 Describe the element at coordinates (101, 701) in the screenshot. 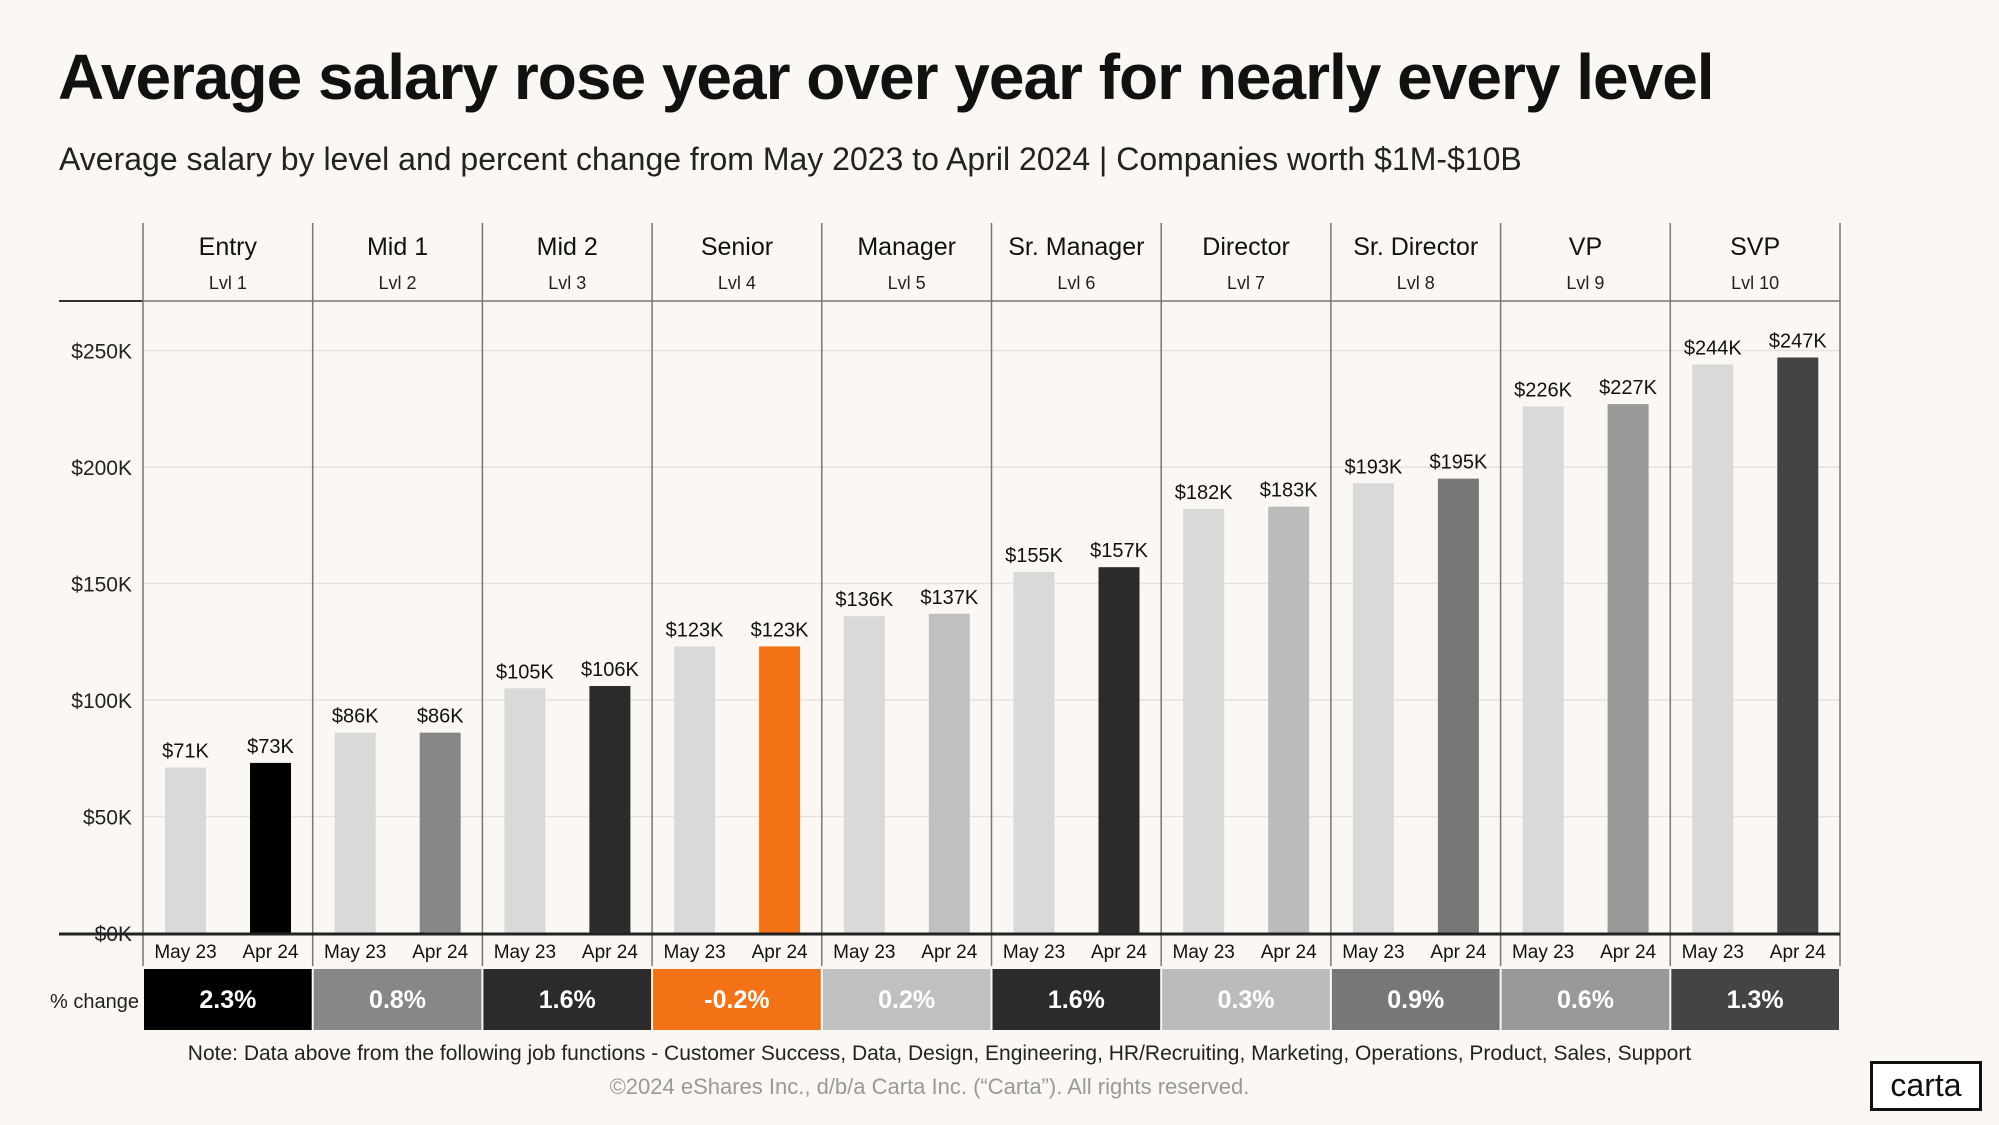

I see `y-tick-label: $100K` at that location.